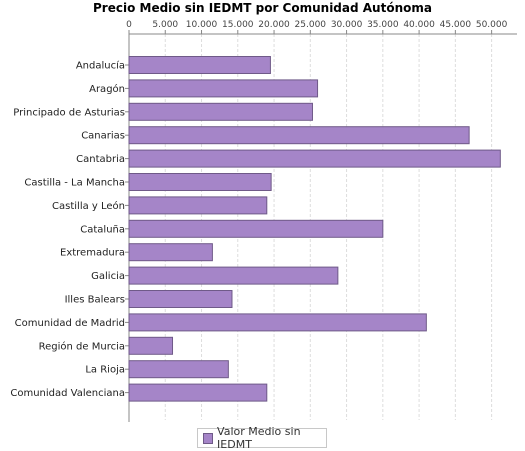 This screenshot has width=525, height=451. I want to click on x-tick-label: 10.000, so click(202, 25).